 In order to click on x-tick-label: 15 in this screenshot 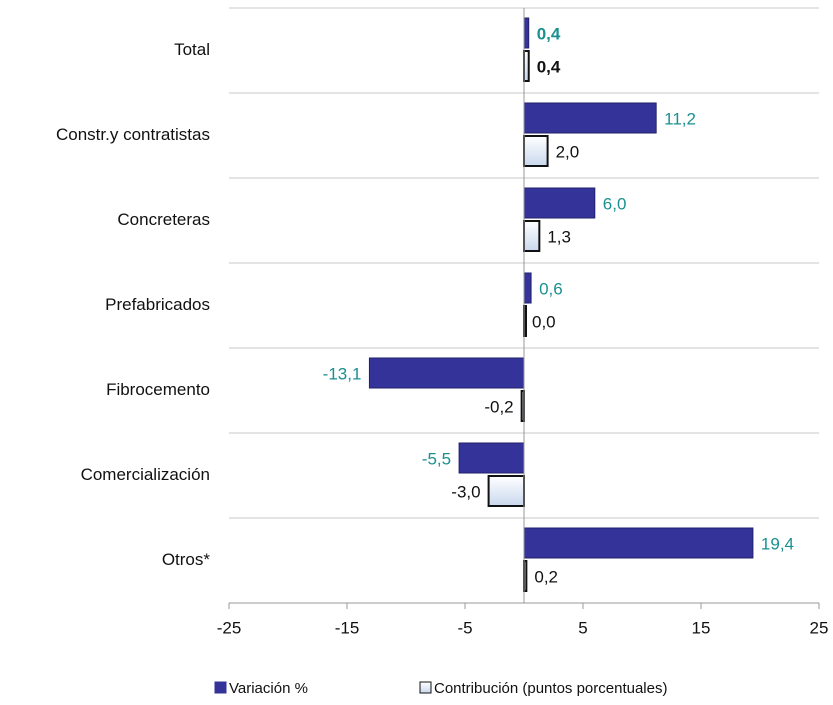, I will do `click(701, 627)`.